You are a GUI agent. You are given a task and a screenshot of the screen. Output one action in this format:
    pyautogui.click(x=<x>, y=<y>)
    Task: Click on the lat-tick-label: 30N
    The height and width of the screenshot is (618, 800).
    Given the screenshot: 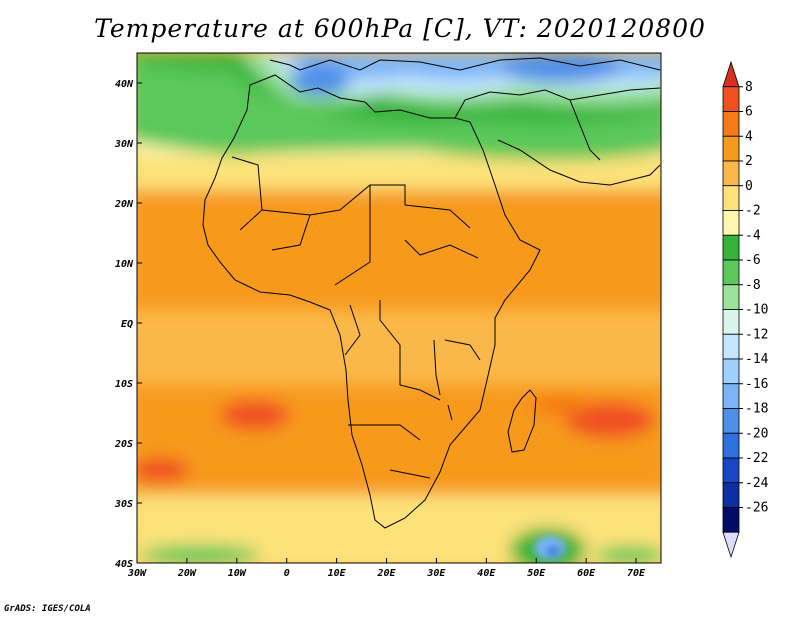 What is the action you would take?
    pyautogui.click(x=124, y=144)
    